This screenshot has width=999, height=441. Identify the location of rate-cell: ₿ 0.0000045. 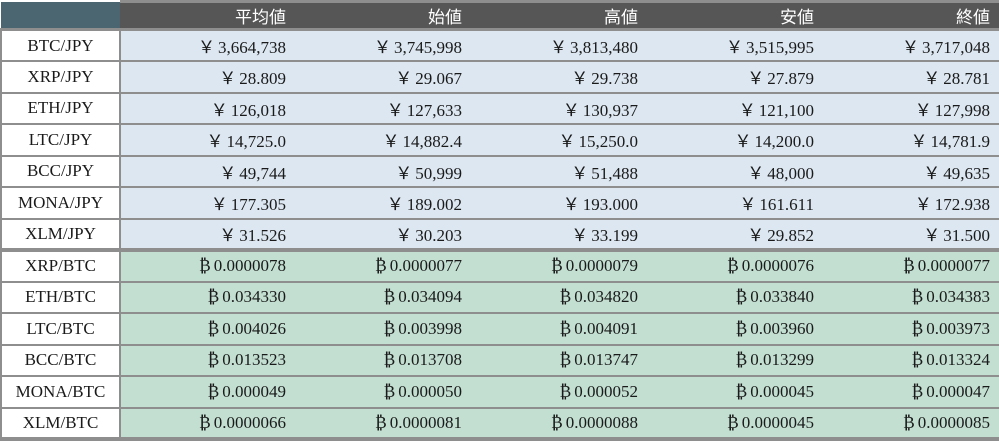
(736, 424).